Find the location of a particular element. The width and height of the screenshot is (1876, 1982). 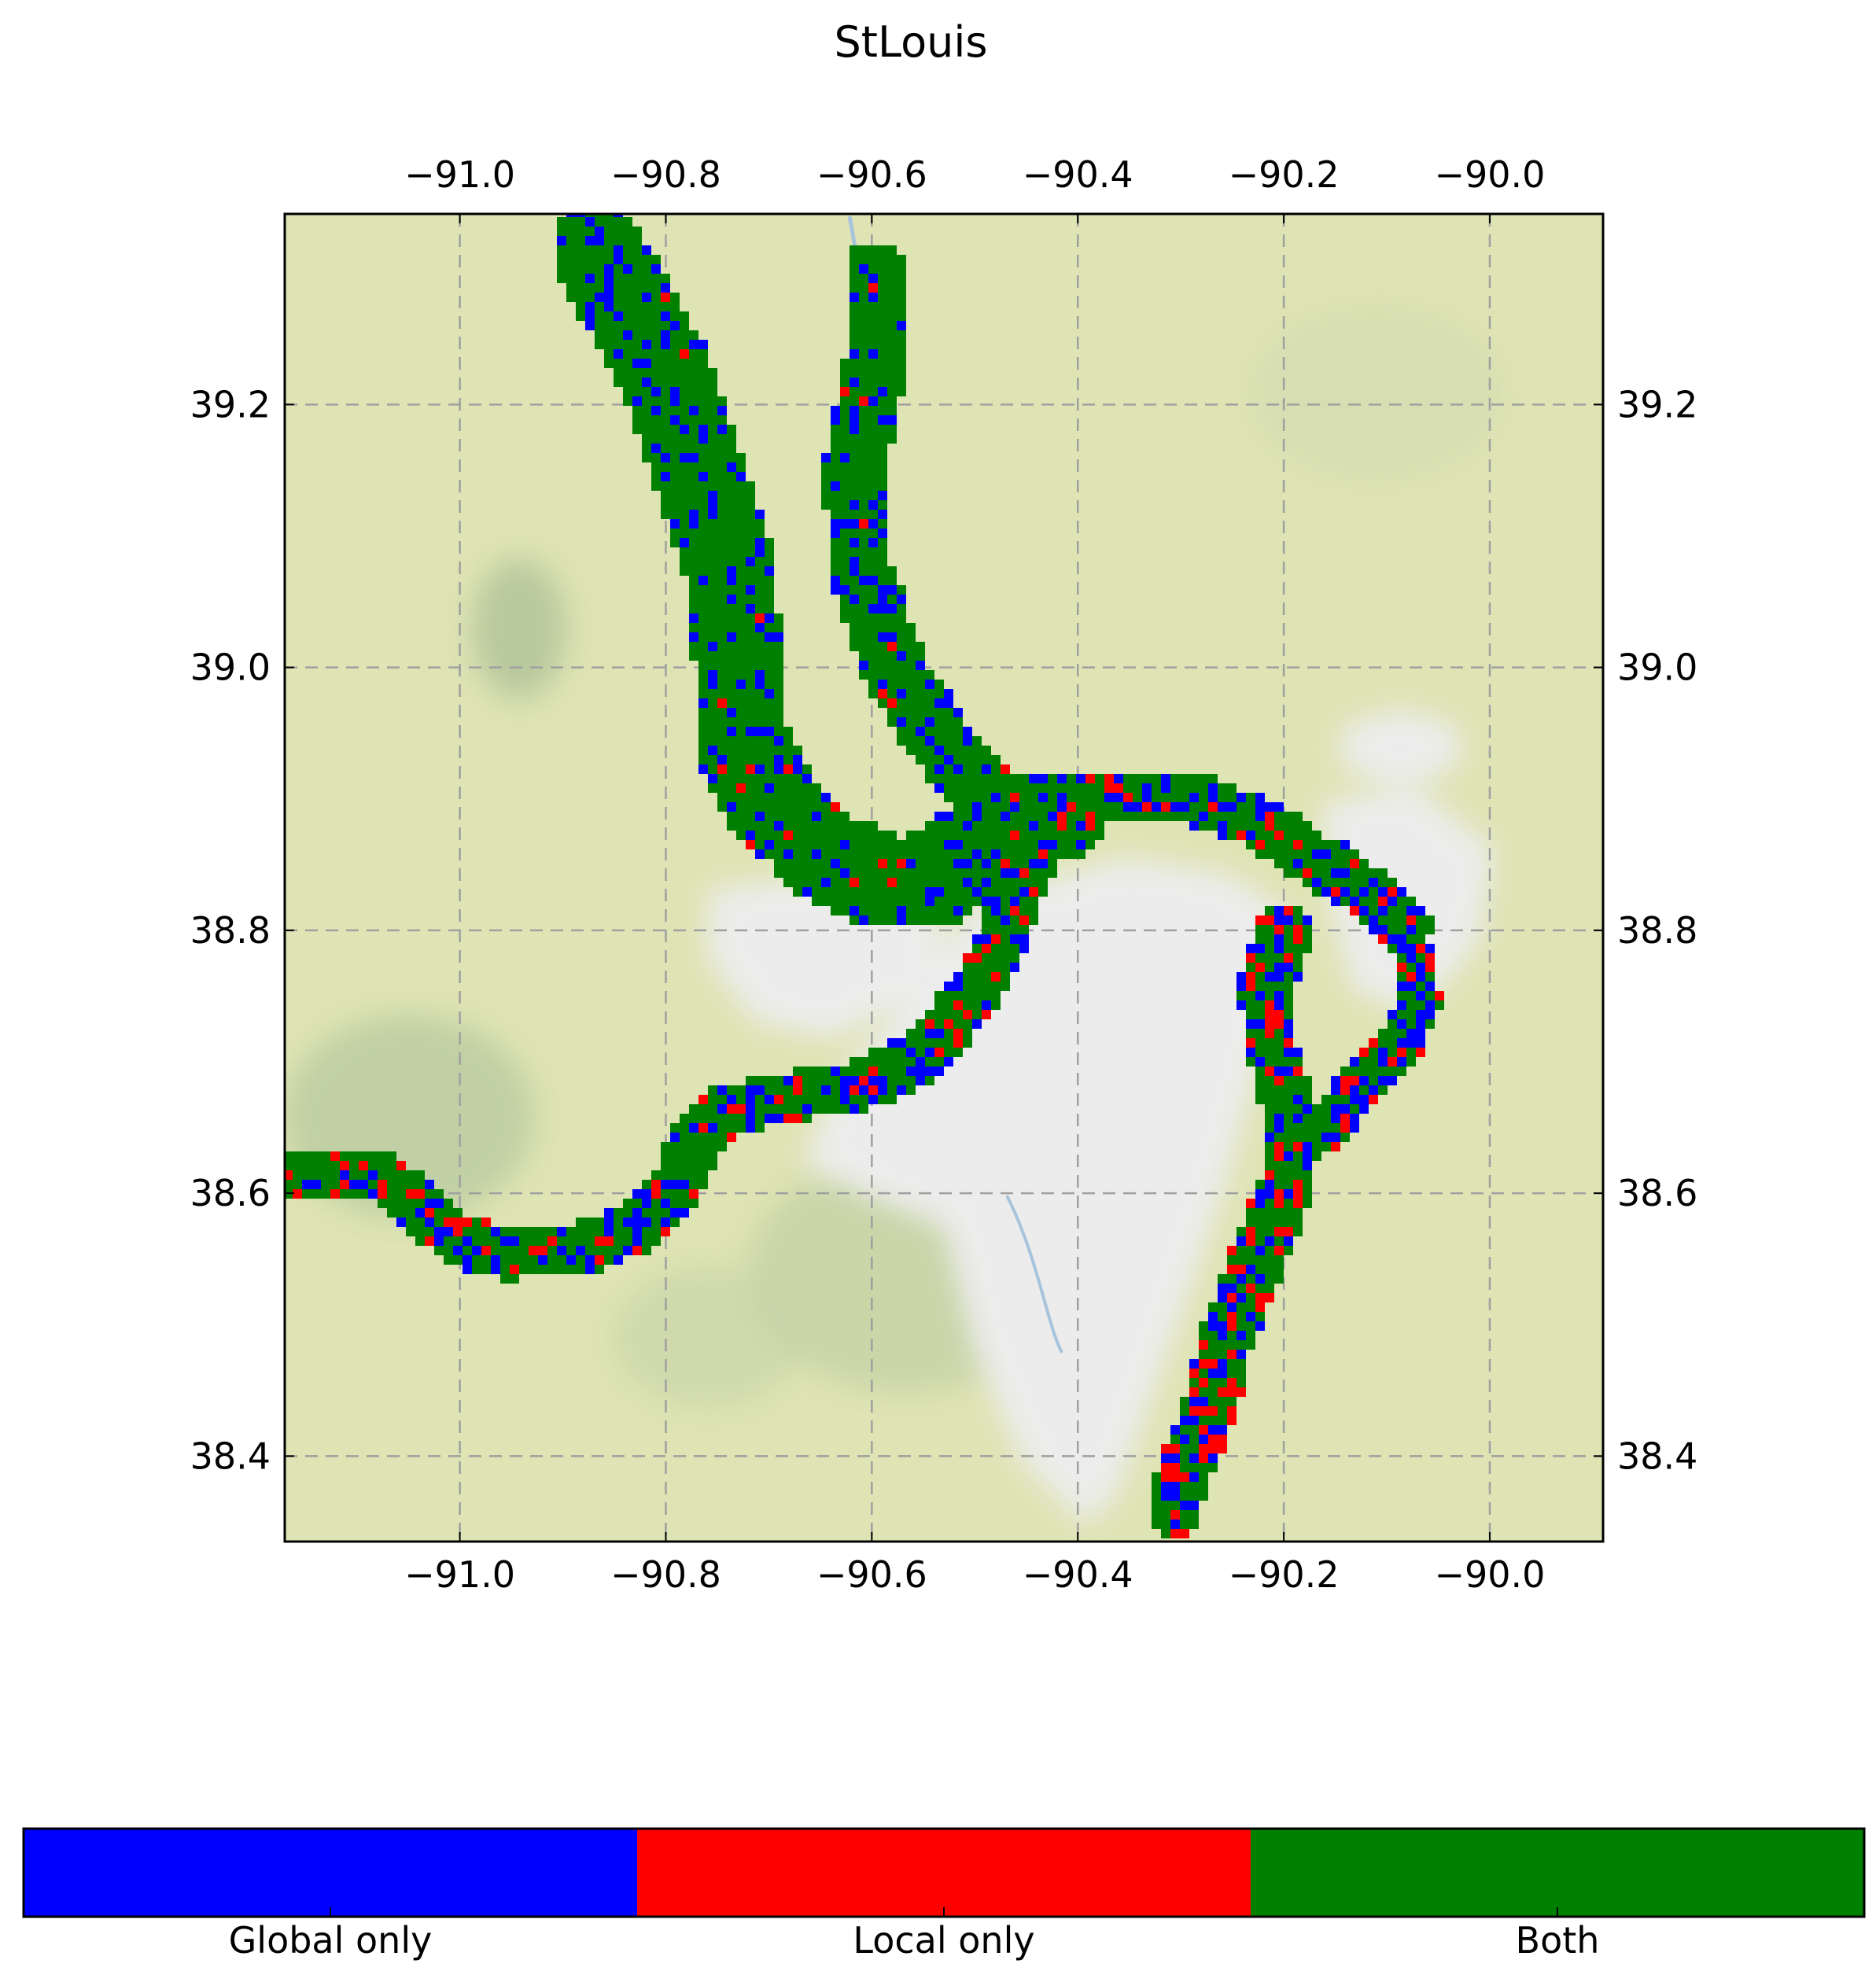

y-tick-label-left: 38.8 is located at coordinates (231, 930).